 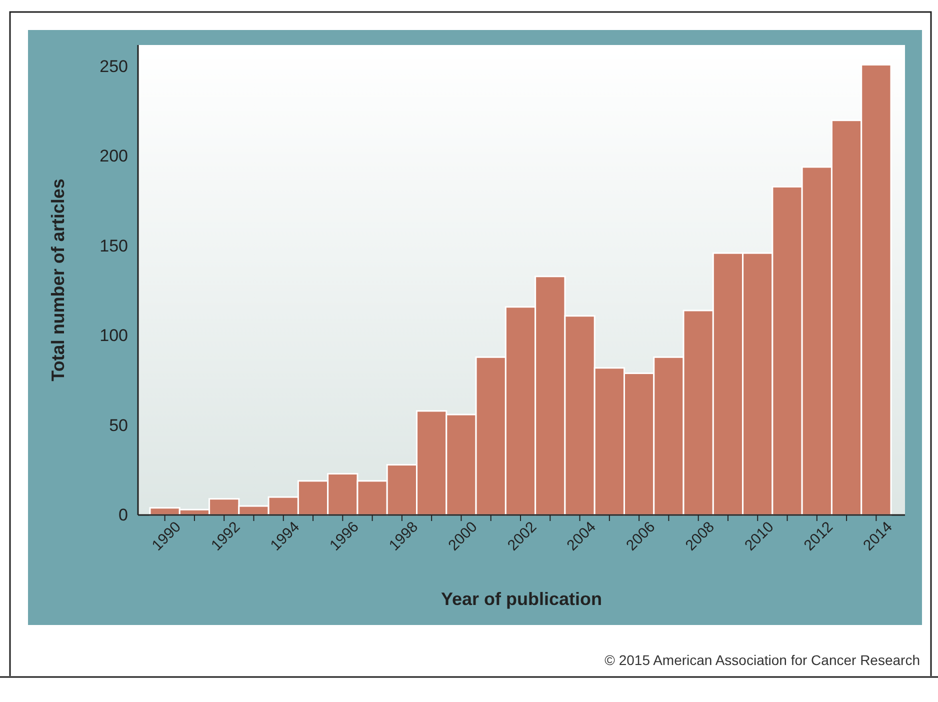 What do you see at coordinates (114, 156) in the screenshot?
I see `y-tick-label: 200` at bounding box center [114, 156].